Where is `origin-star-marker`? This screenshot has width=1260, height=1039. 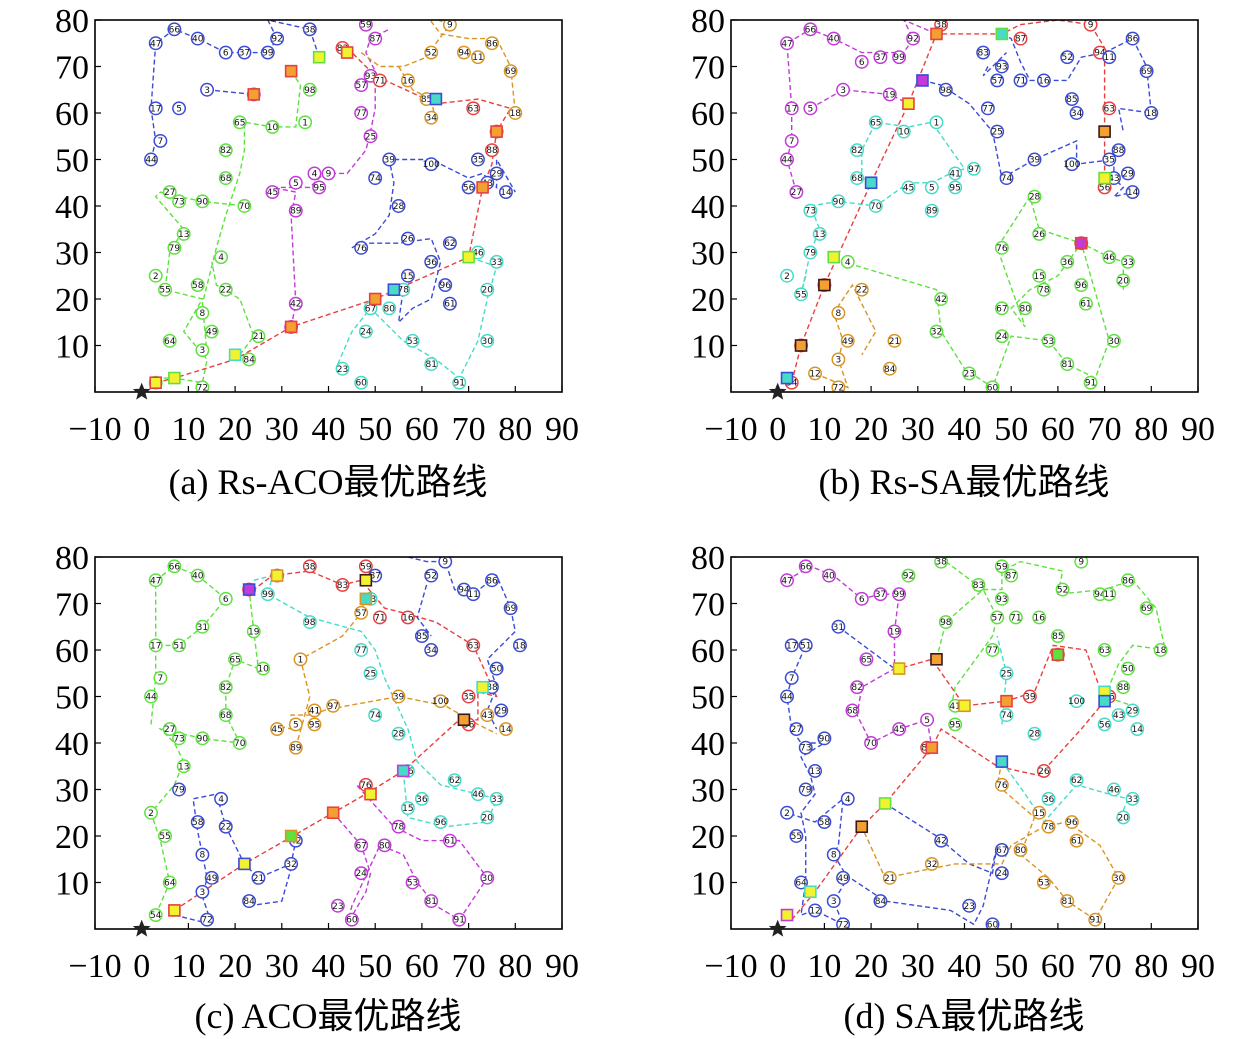 origin-star-marker is located at coordinates (141, 391).